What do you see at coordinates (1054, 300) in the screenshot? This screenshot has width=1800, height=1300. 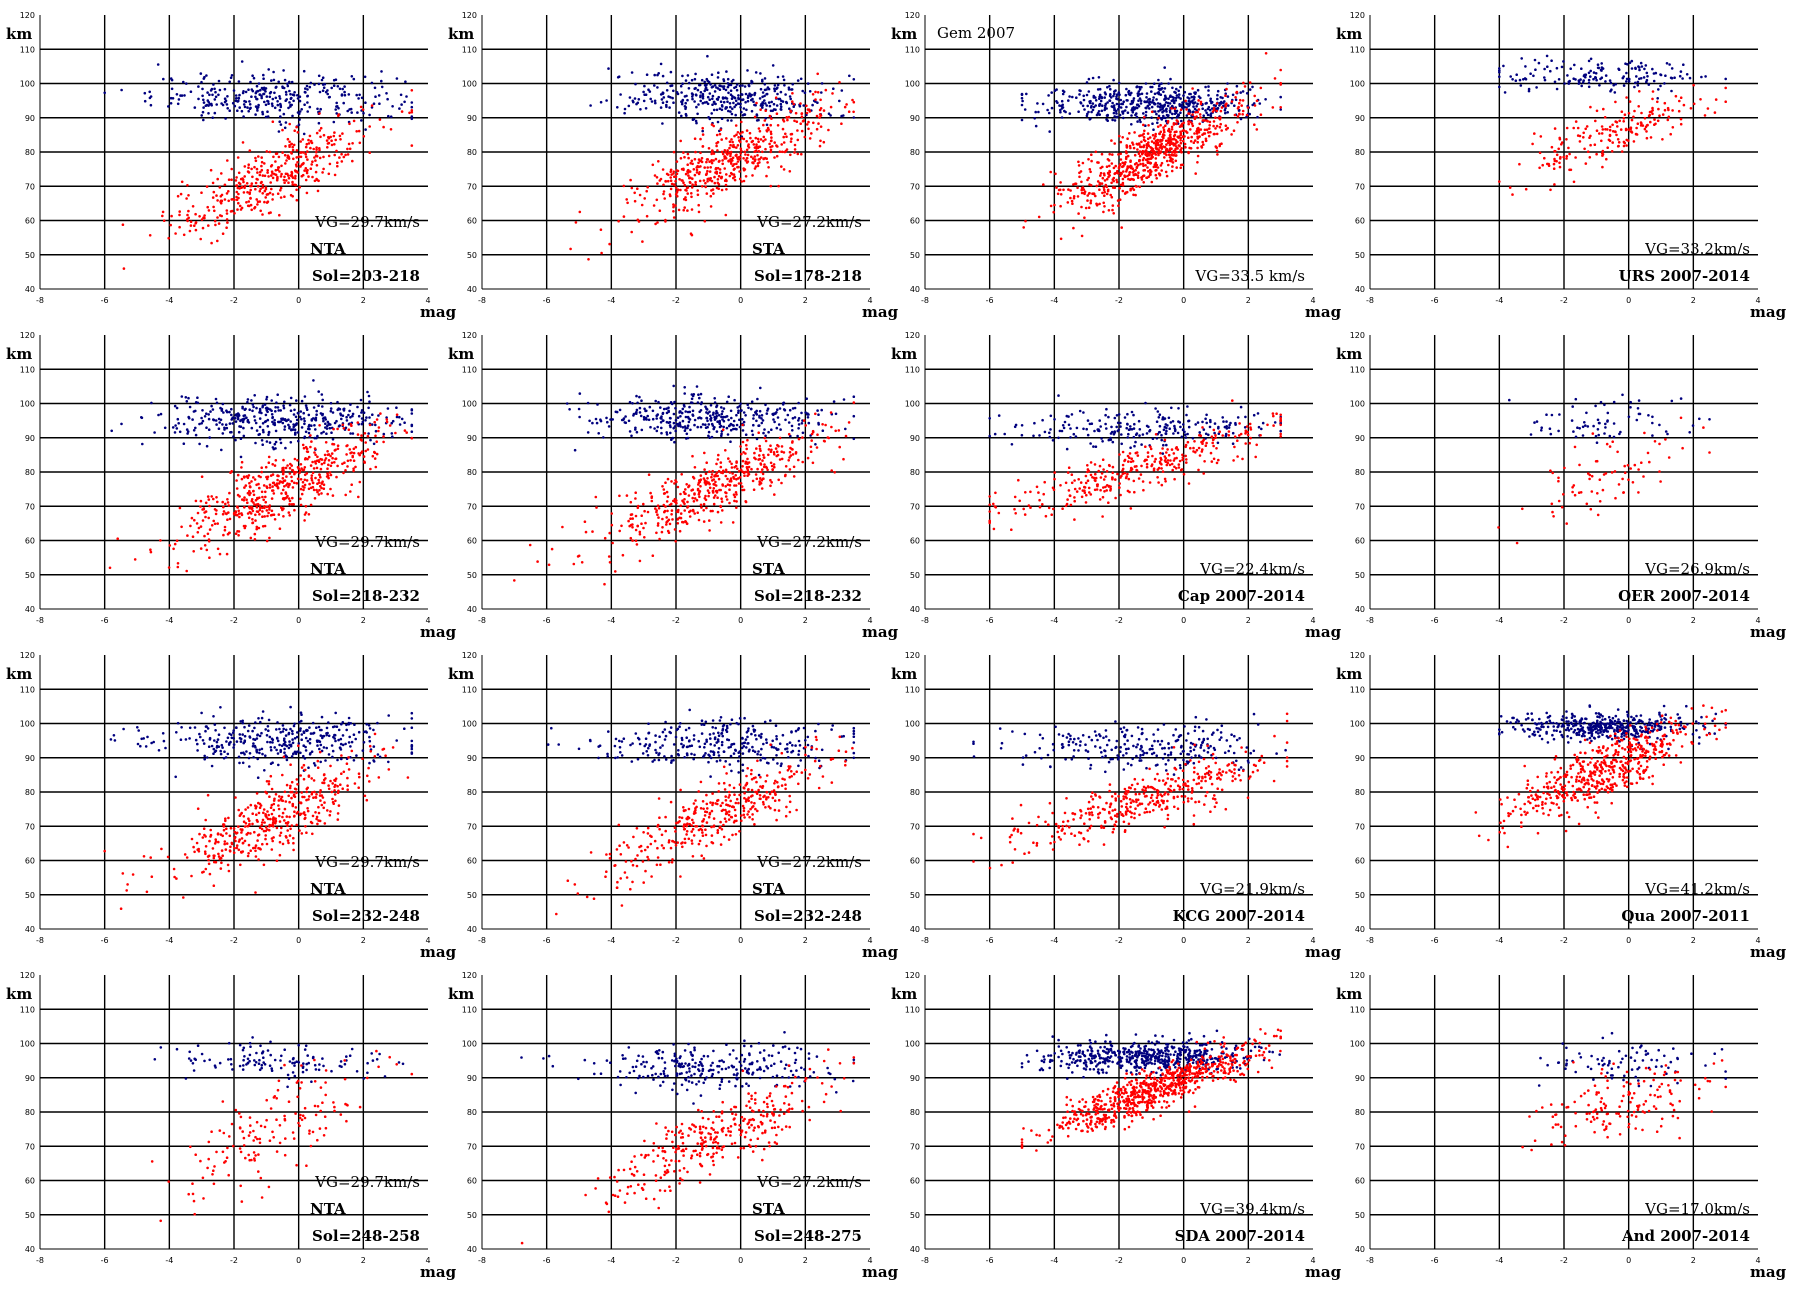 I see `x-tick-label: -4` at bounding box center [1054, 300].